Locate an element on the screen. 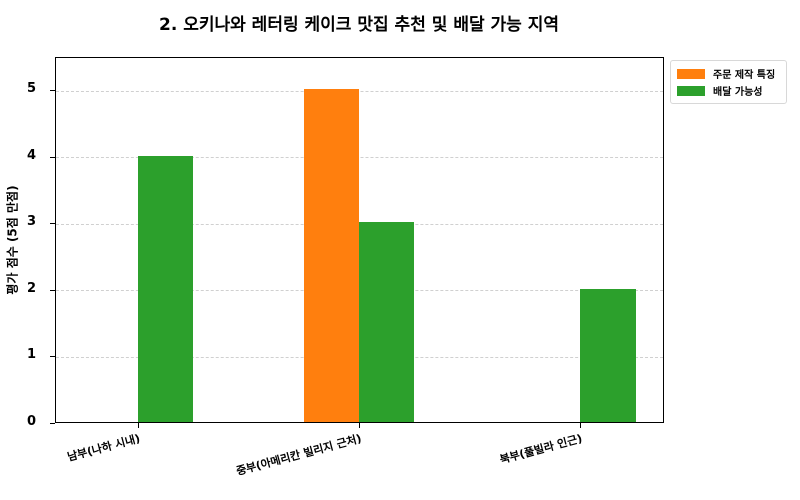 This screenshot has width=800, height=500. legend-swatch-green is located at coordinates (691, 90).